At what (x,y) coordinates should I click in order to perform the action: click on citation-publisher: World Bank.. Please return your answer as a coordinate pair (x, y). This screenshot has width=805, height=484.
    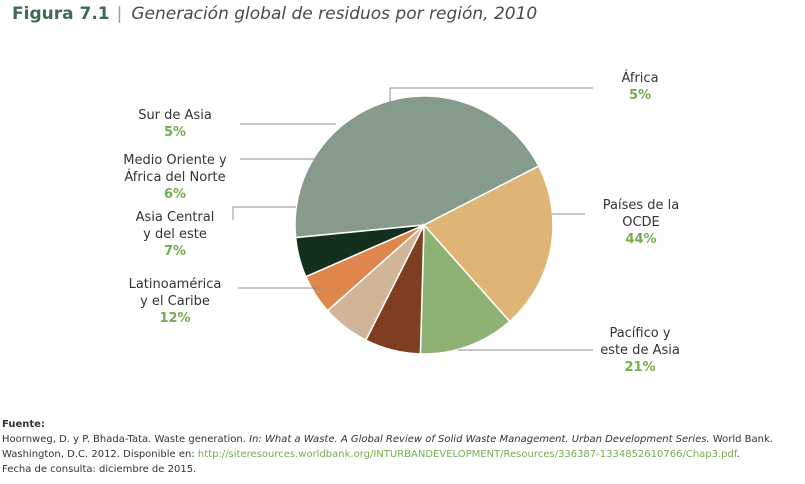
    Looking at the image, I should click on (742, 439).